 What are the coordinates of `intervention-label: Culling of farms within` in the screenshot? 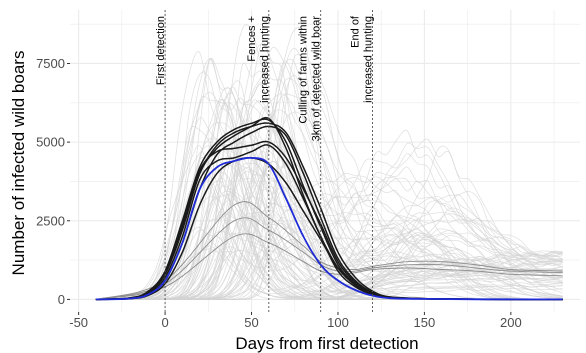 It's located at (304, 70).